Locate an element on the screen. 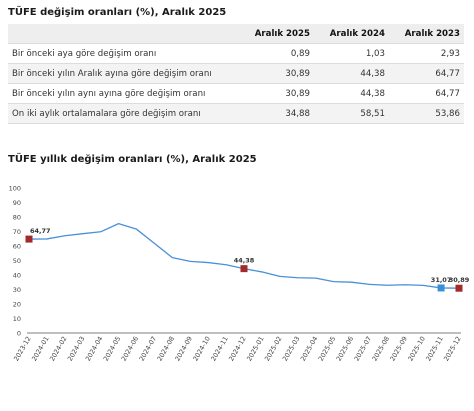 This screenshot has width=474, height=411. y-tick-label: 10 is located at coordinates (17, 319).